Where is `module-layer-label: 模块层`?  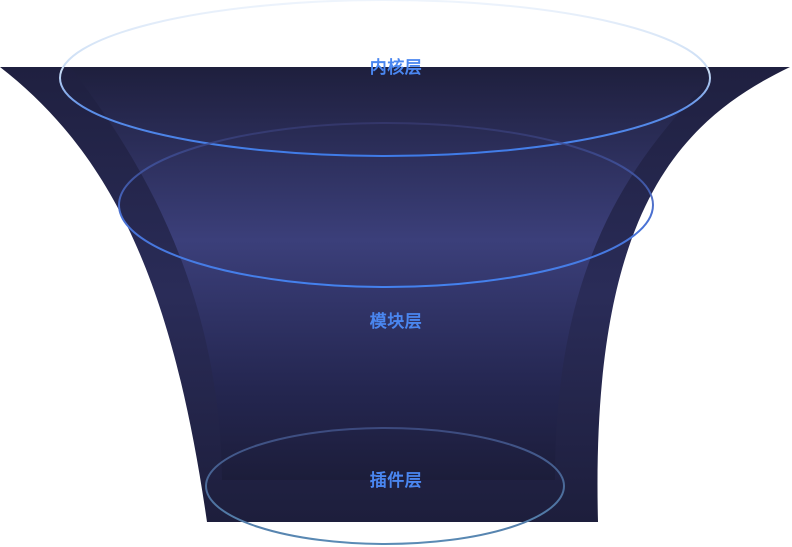 module-layer-label: 模块层 is located at coordinates (396, 322).